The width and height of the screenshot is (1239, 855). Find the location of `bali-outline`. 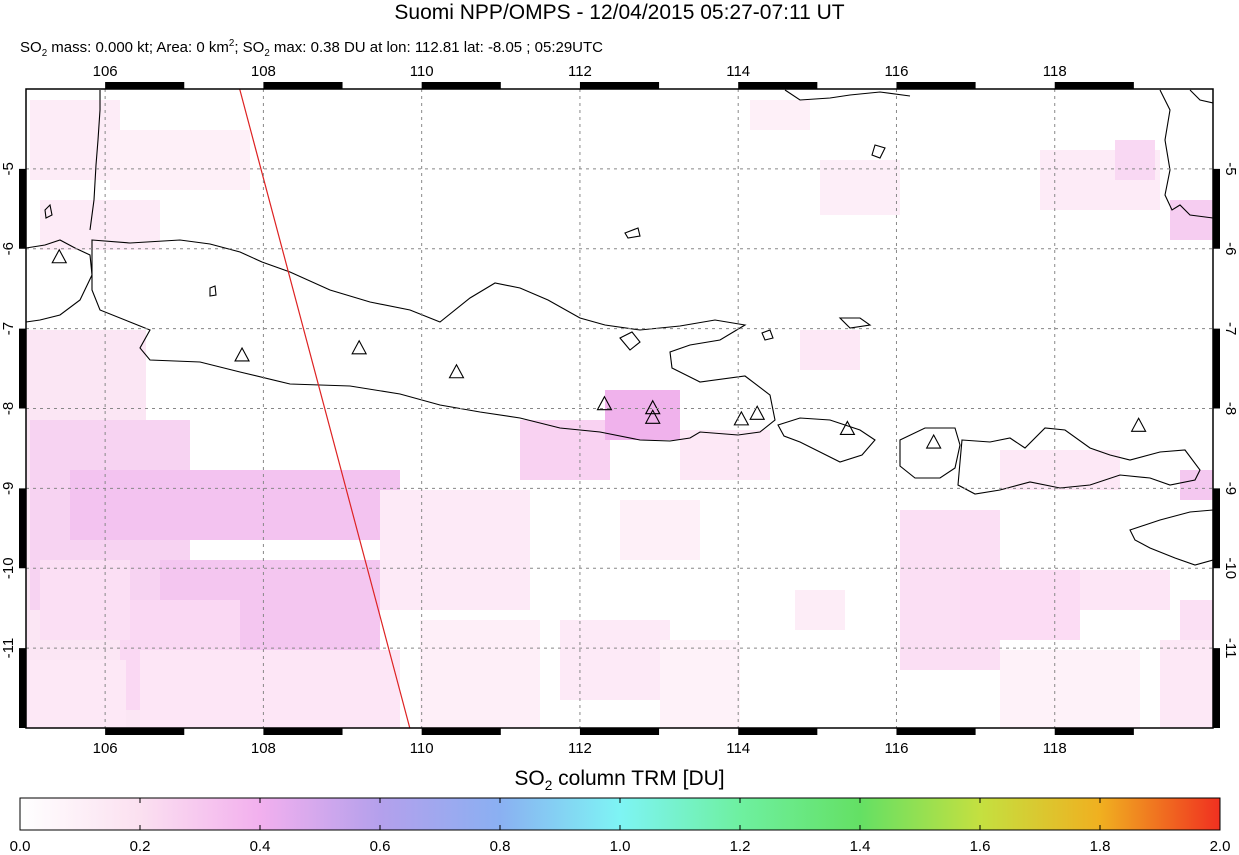

bali-outline is located at coordinates (826, 440).